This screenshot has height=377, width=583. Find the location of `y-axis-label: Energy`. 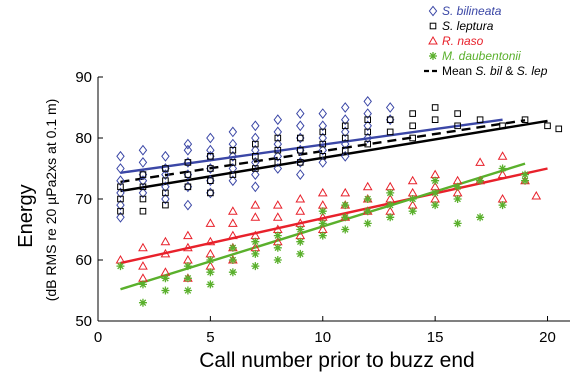

y-axis-label: Energy is located at coordinates (26, 215).